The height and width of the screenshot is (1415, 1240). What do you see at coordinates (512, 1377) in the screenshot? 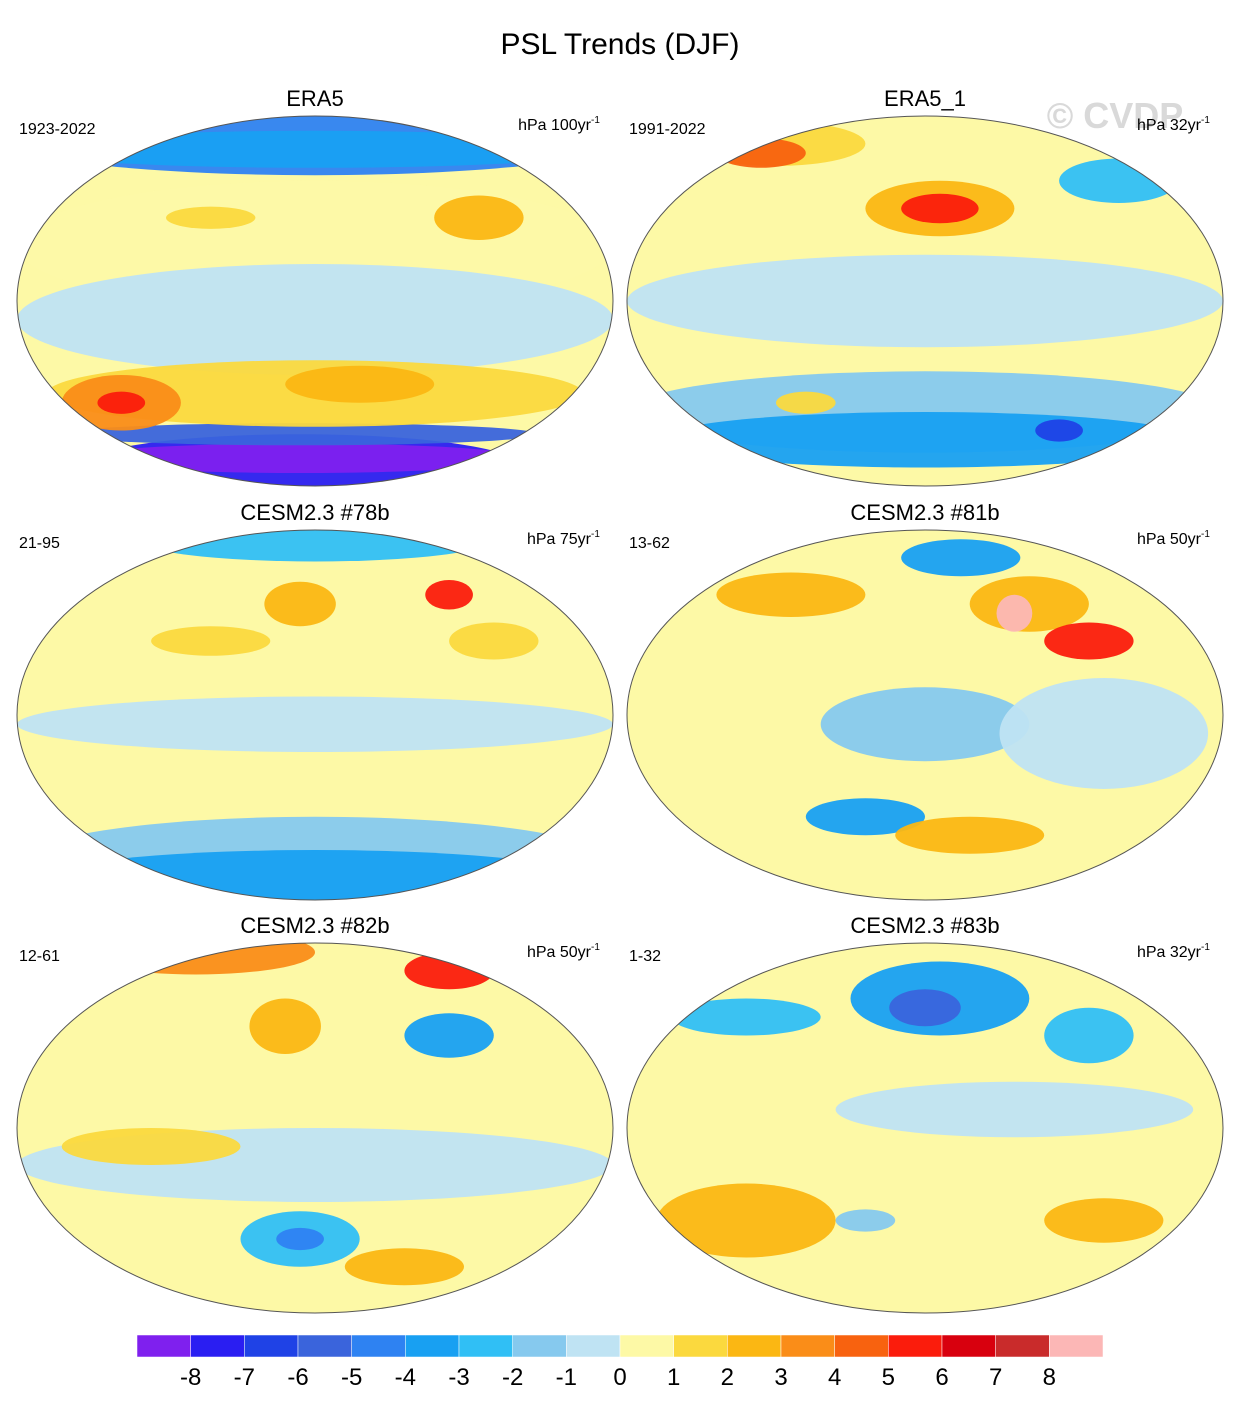
I see `colorbar-label: -2` at bounding box center [512, 1377].